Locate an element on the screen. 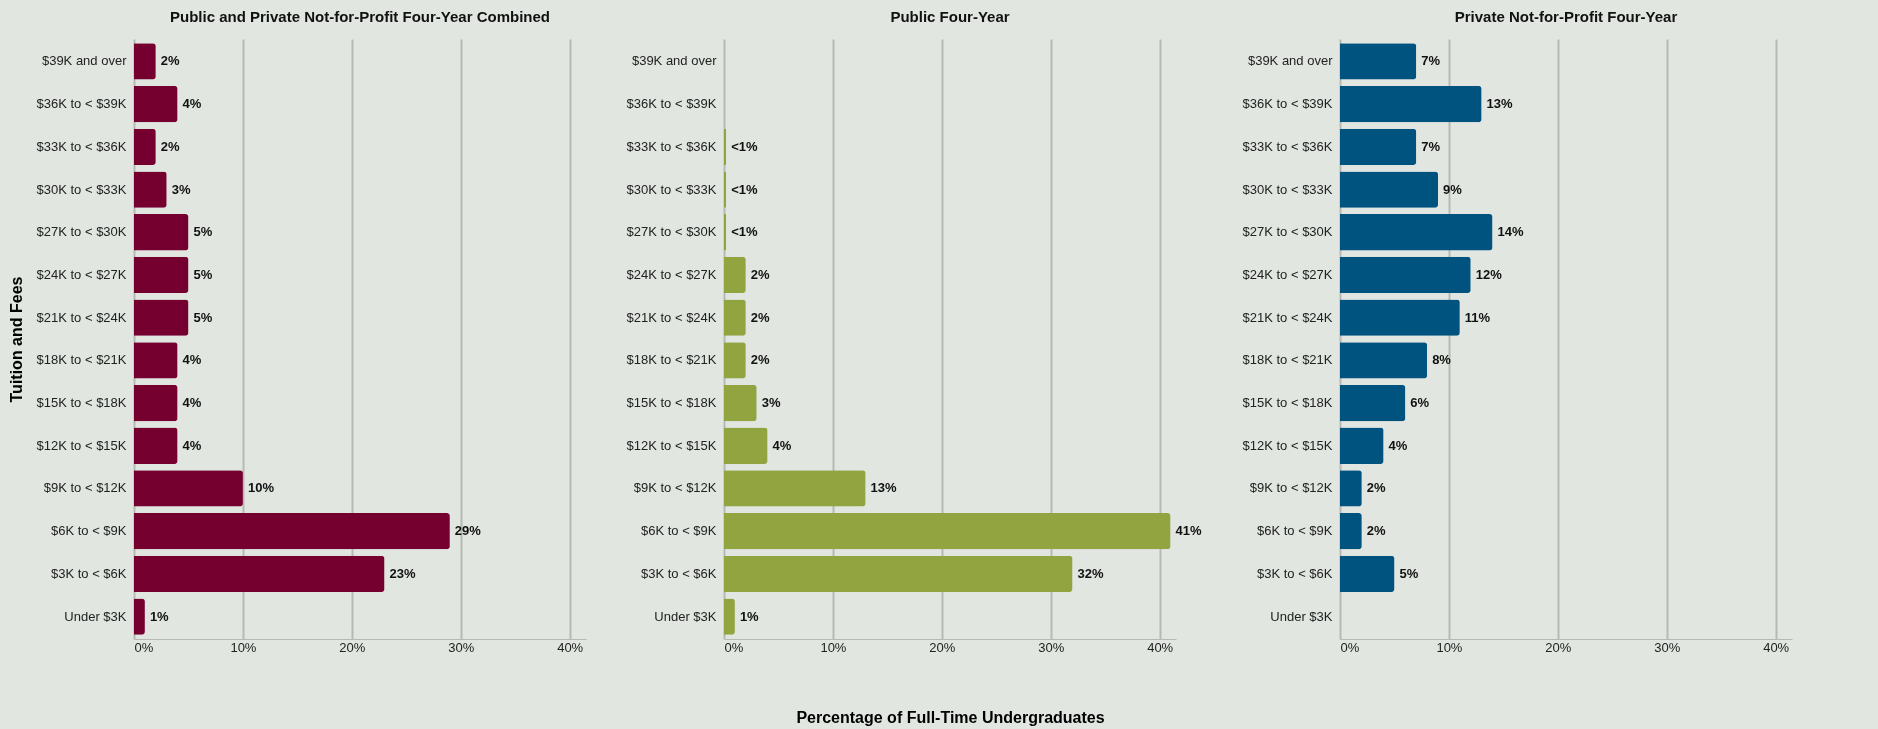  data-label: 23% is located at coordinates (402, 573).